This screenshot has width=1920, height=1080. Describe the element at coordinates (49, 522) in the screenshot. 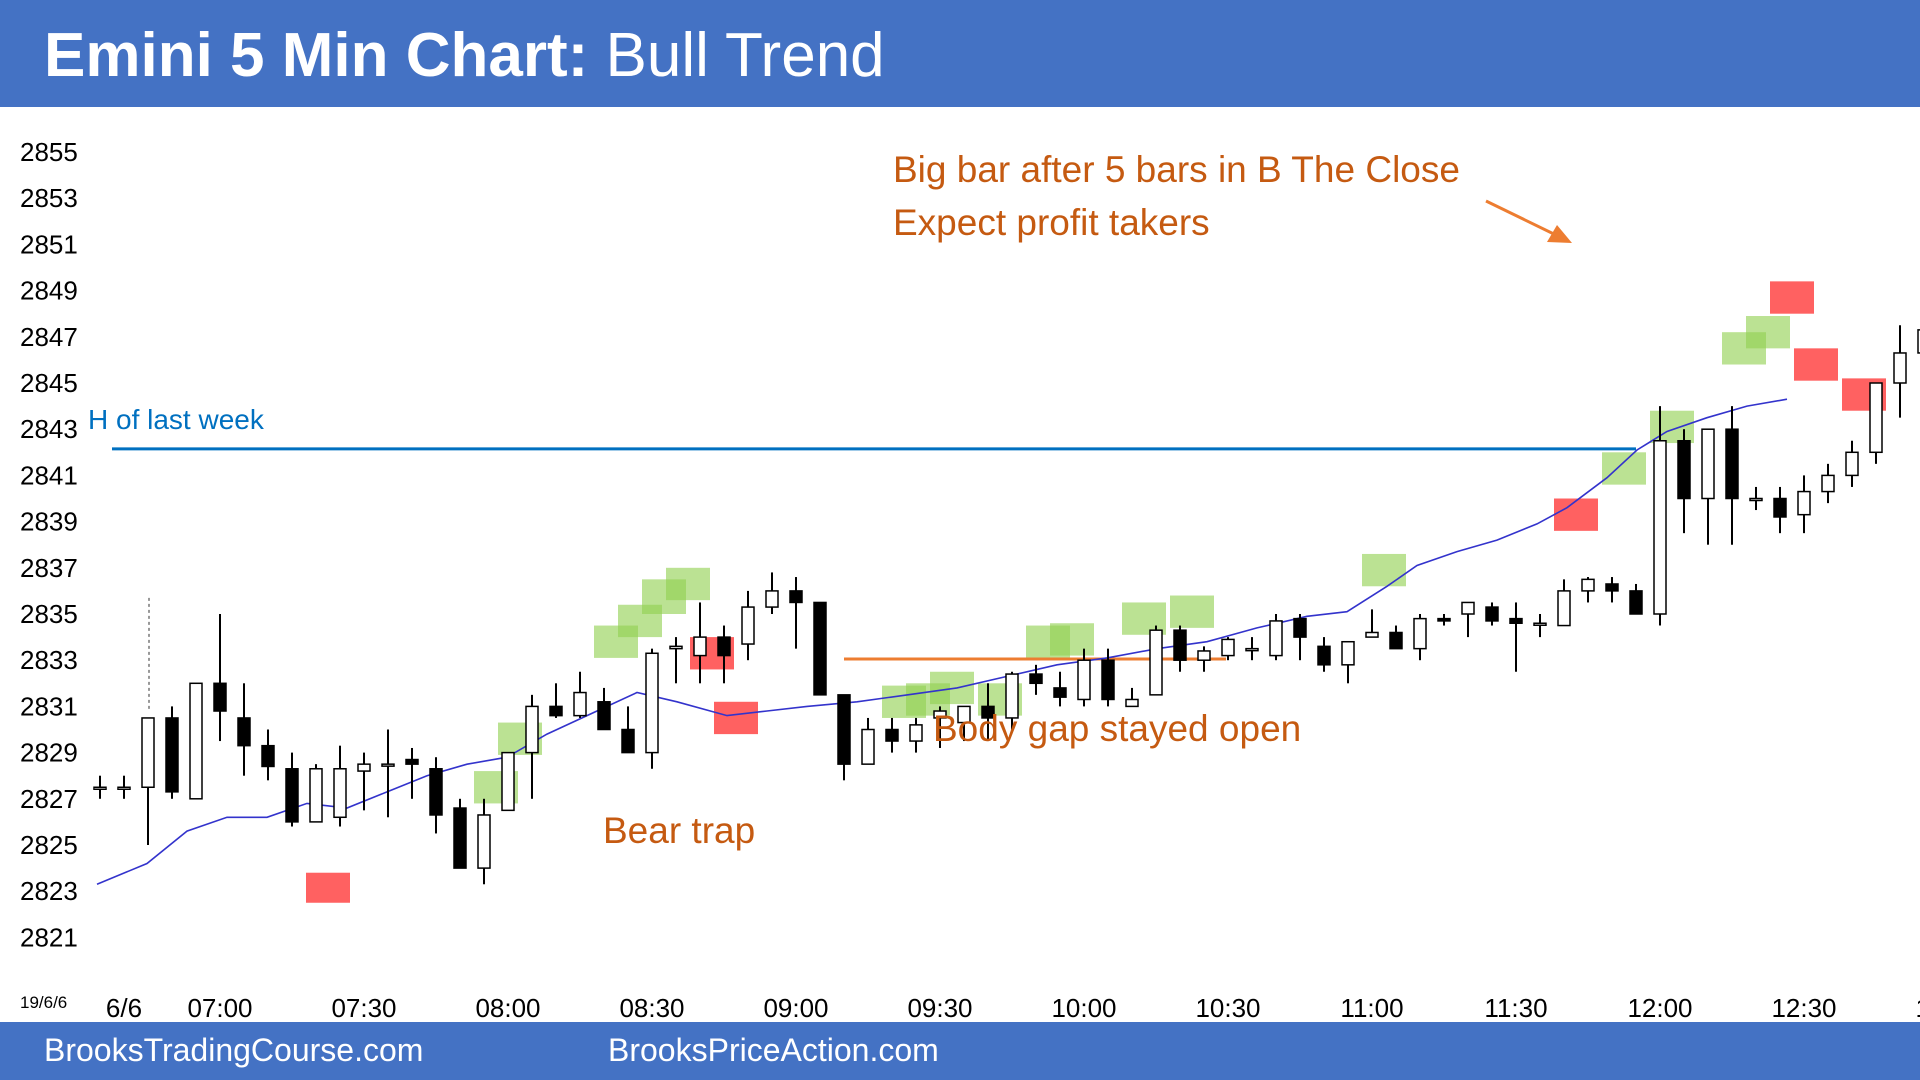

I see `y-tick-label: 2839` at that location.